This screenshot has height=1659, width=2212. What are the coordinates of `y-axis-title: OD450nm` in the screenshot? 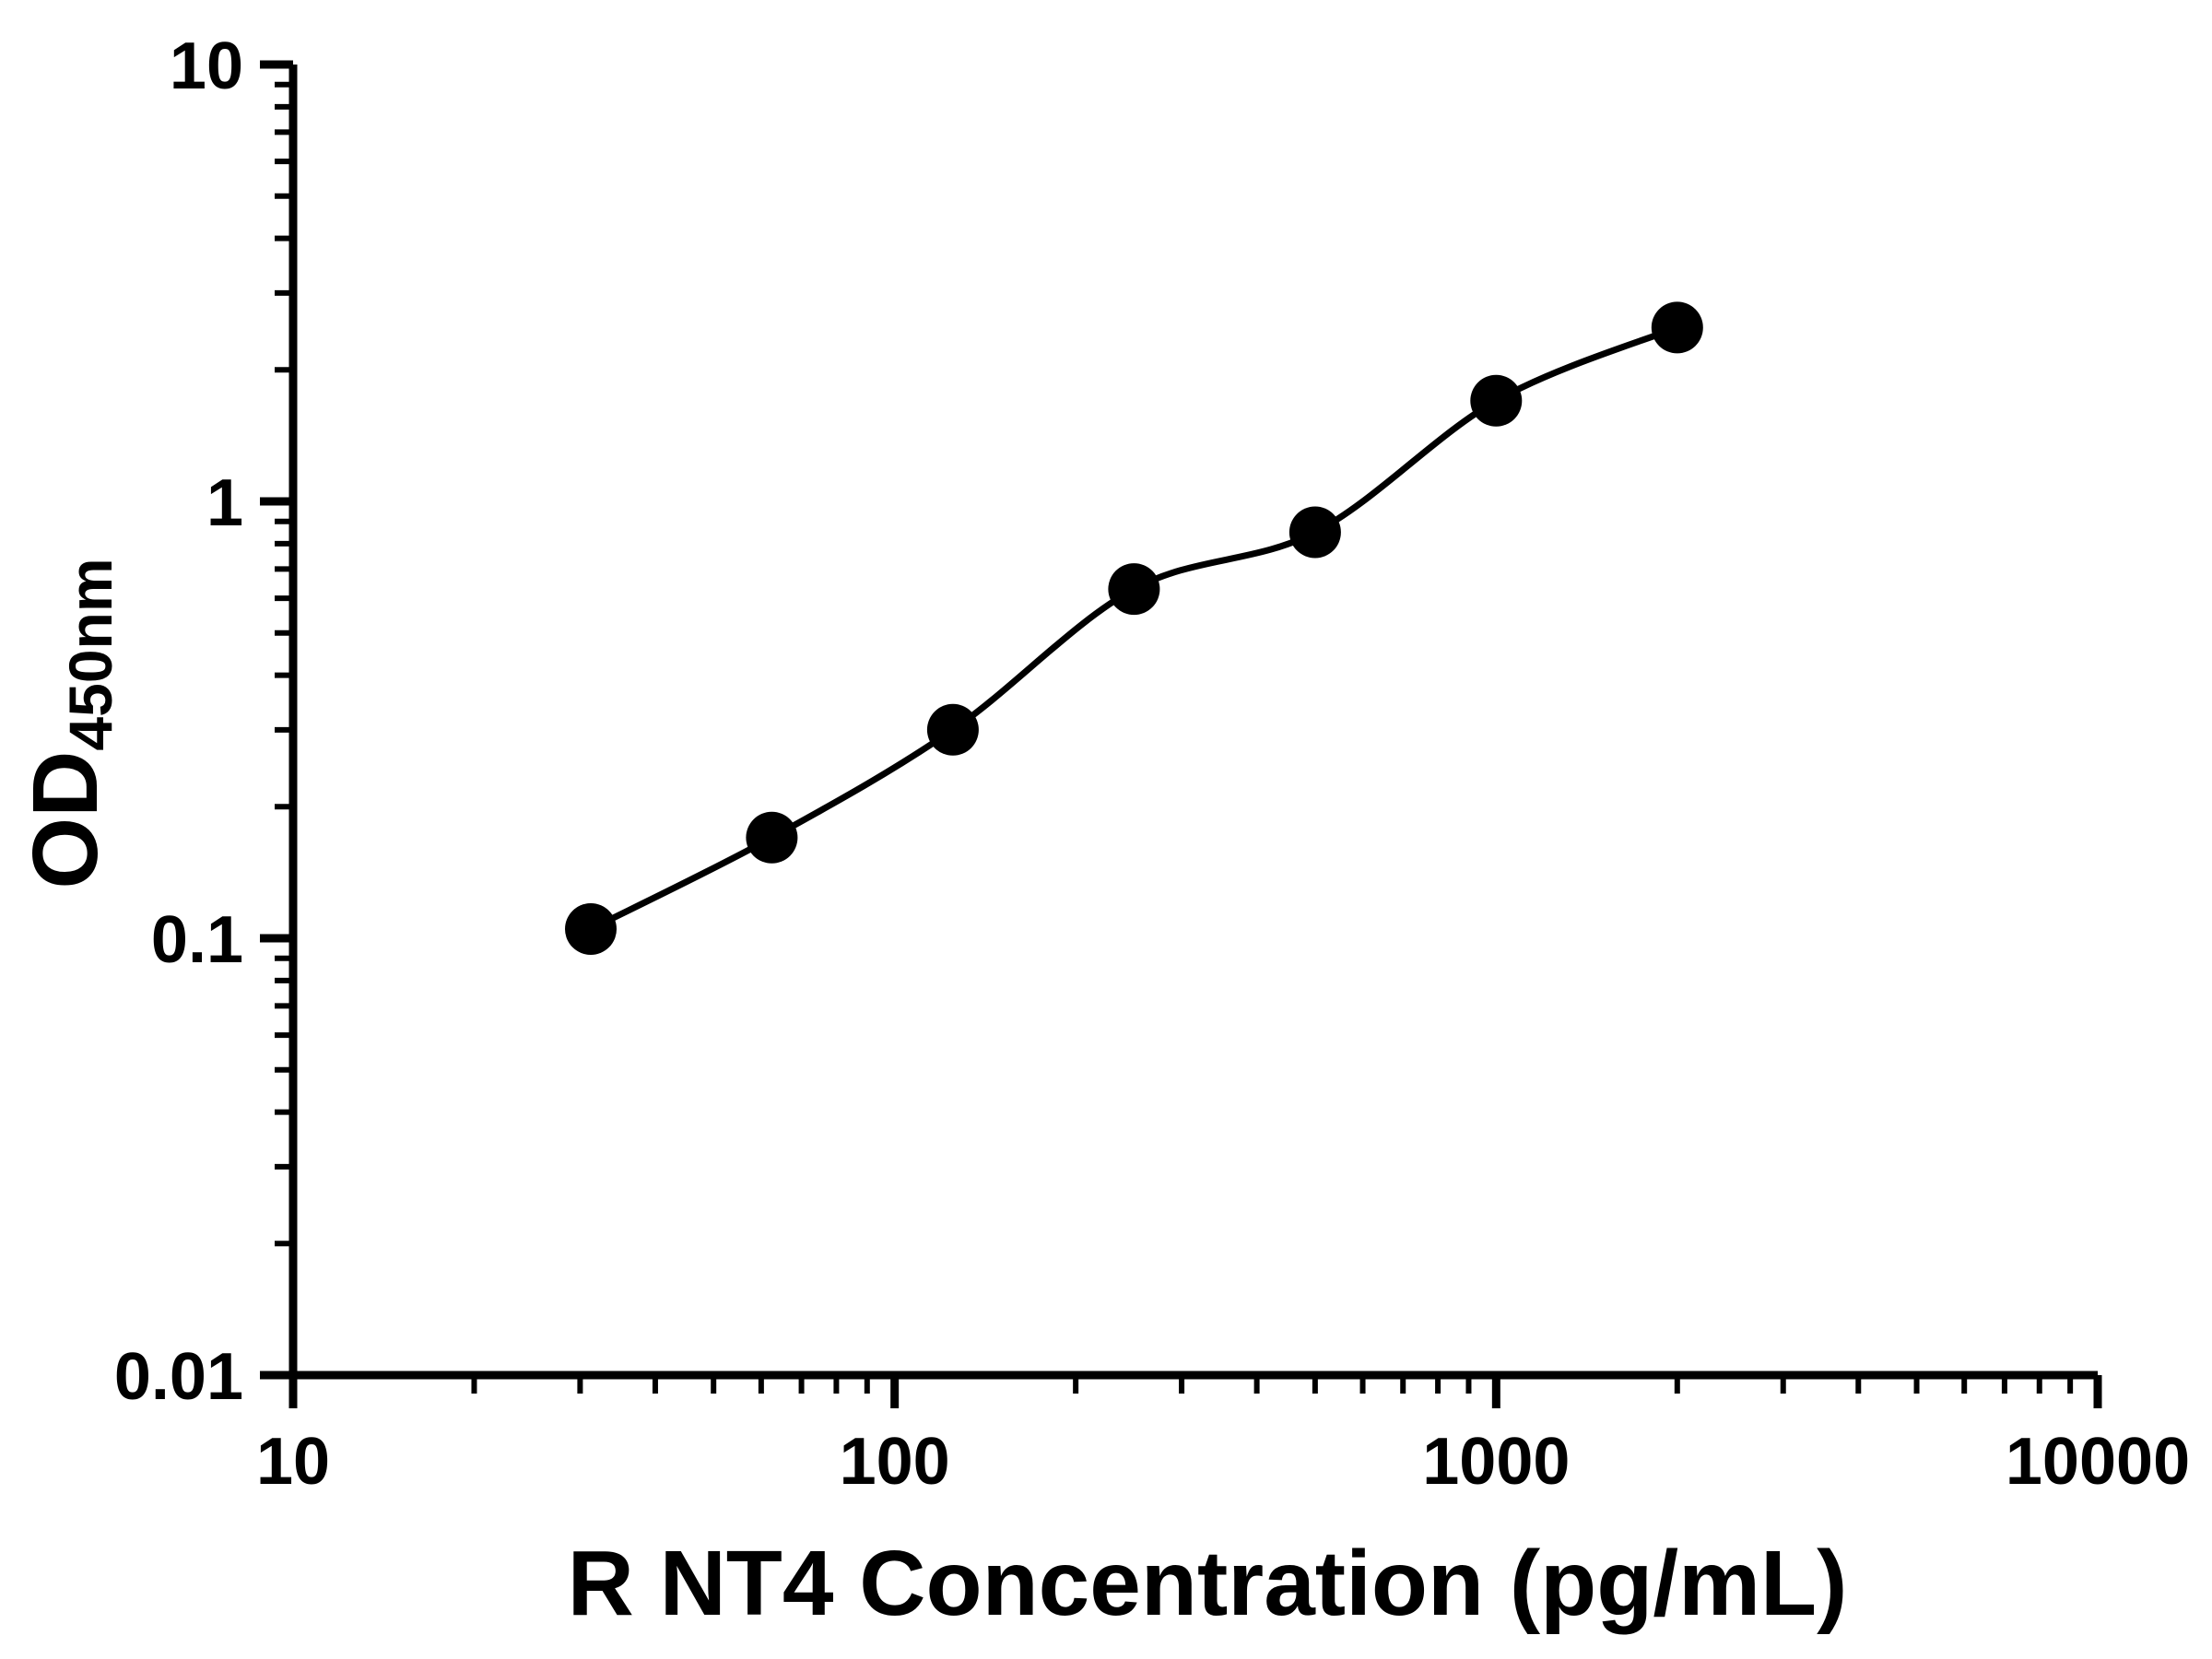 It's located at (69, 723).